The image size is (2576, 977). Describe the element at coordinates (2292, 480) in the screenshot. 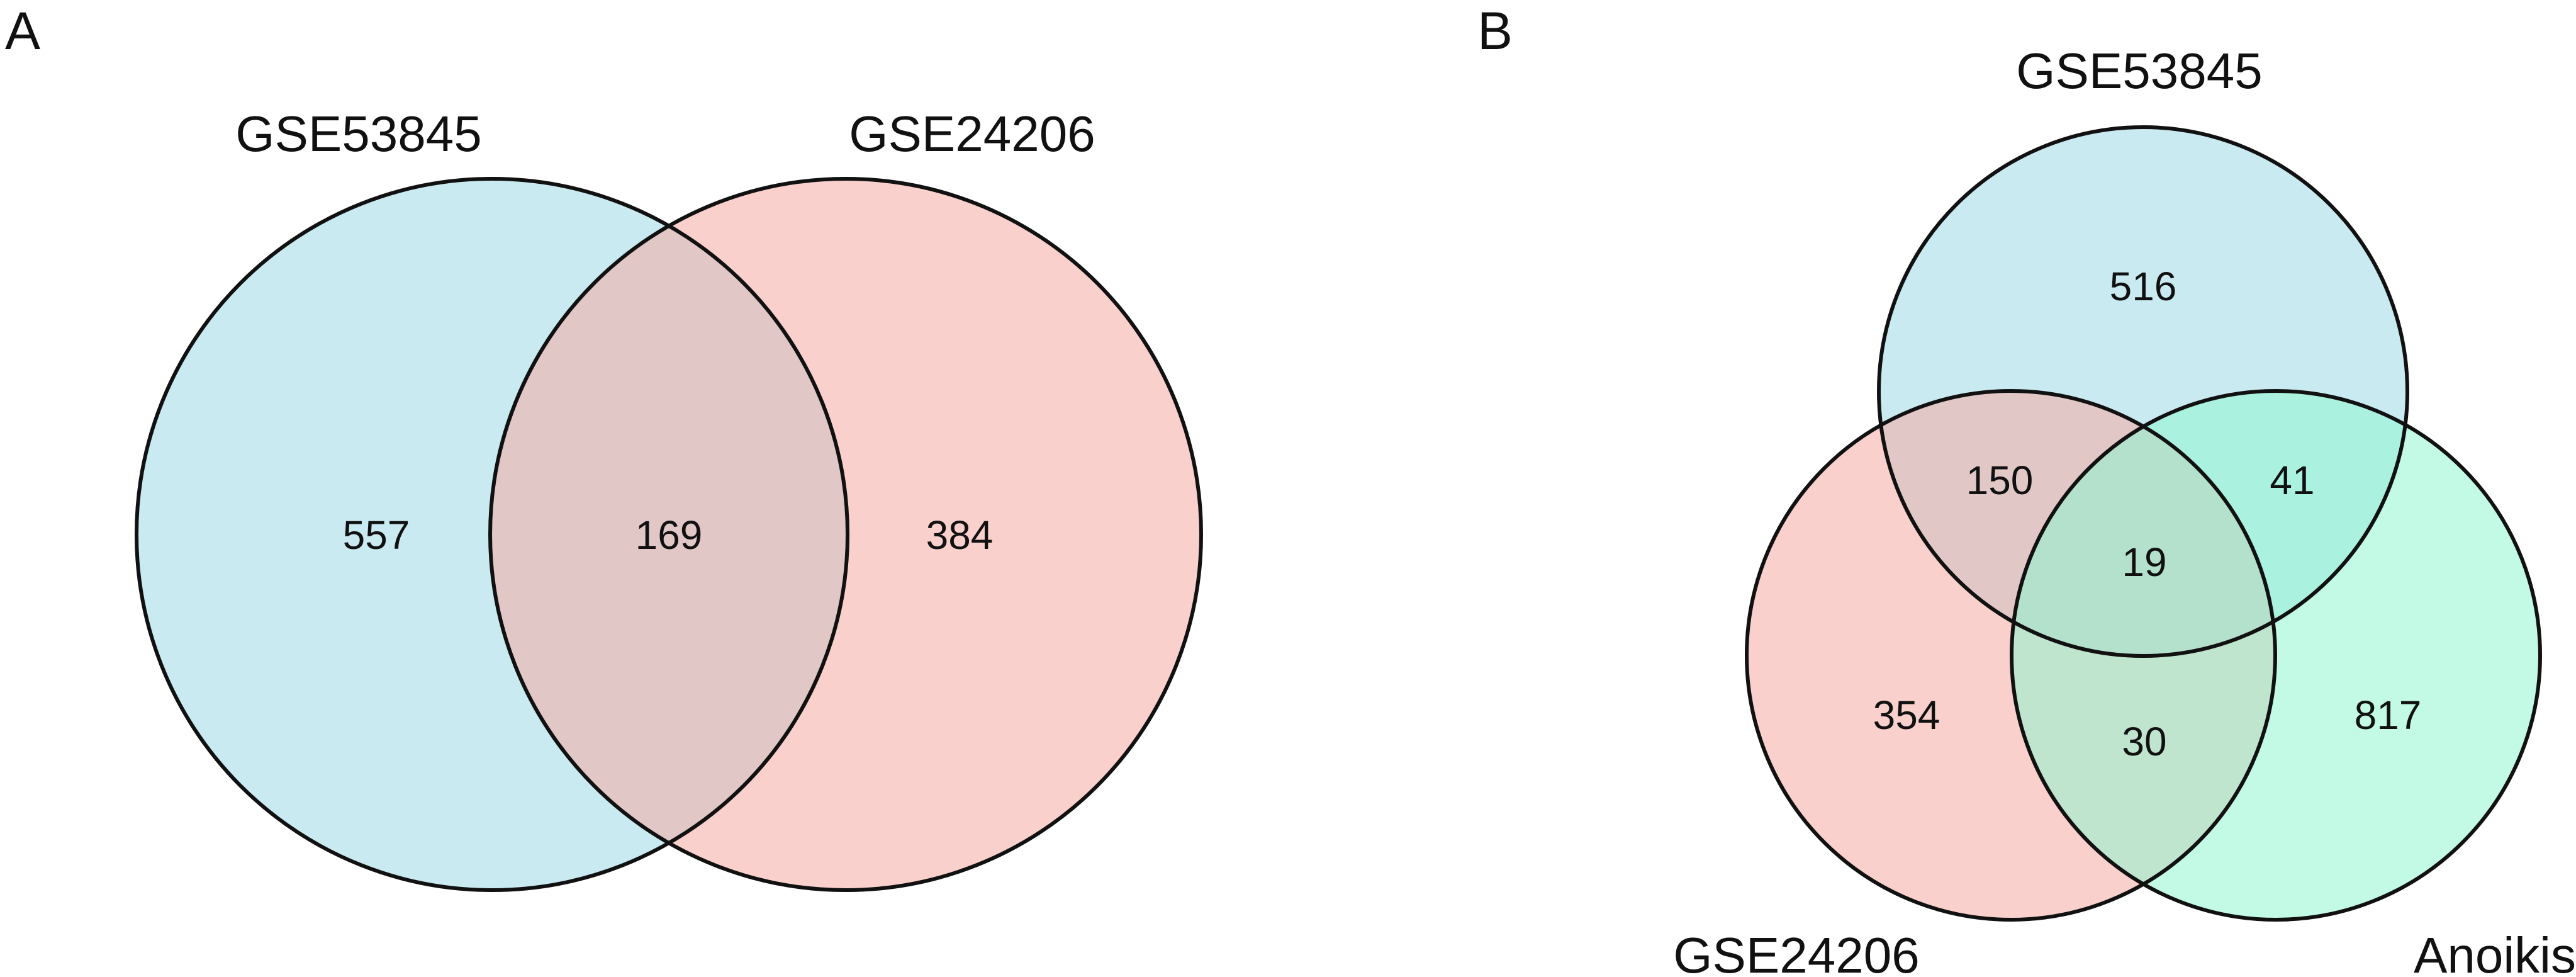

I see `venn-b-count-gse53845-anoikis: 41` at that location.